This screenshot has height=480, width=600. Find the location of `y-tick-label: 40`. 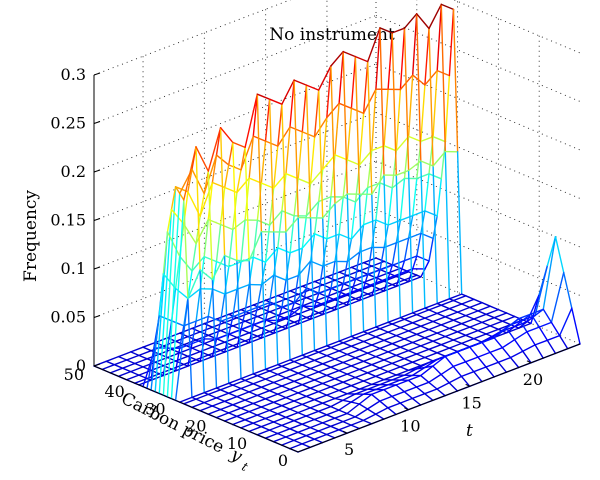

y-tick-label: 40 is located at coordinates (114, 391).